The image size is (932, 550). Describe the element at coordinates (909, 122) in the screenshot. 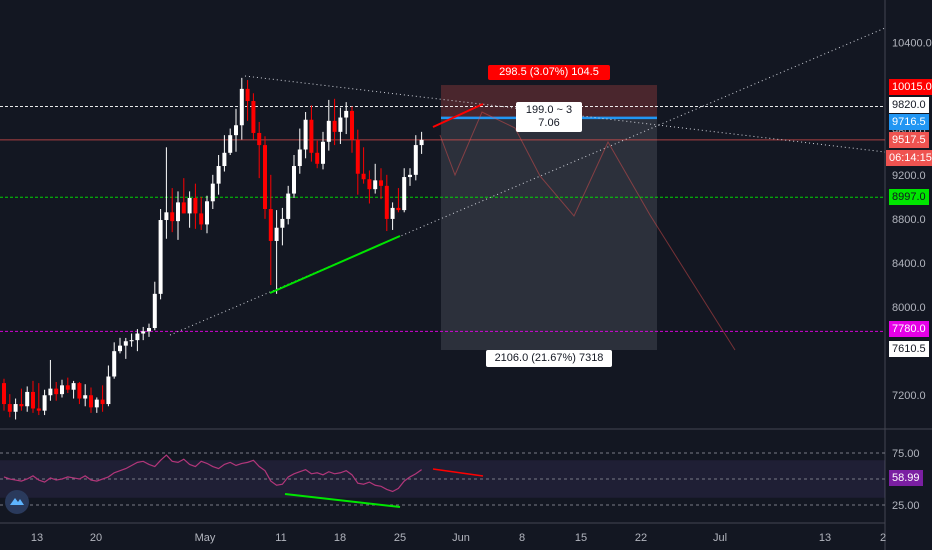

I see `price-tag-9716: 9716.5` at that location.